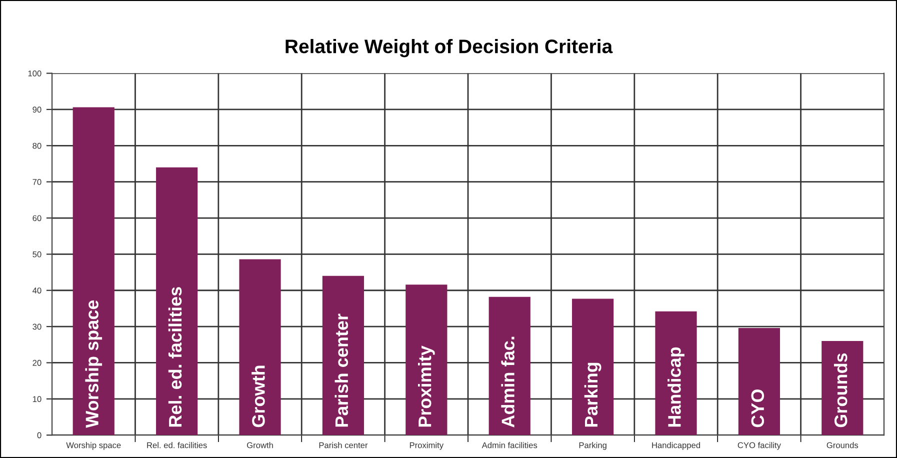 The width and height of the screenshot is (897, 458). What do you see at coordinates (449, 48) in the screenshot?
I see `chart-title: Relative Weight of Decision Criteria` at bounding box center [449, 48].